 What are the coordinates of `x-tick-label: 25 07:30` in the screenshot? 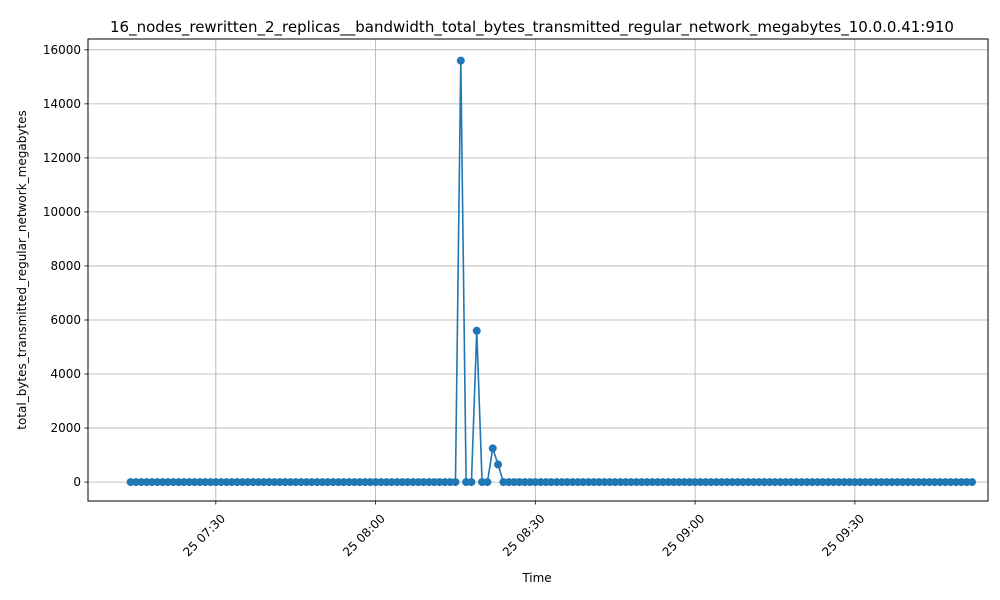 It's located at (204, 535).